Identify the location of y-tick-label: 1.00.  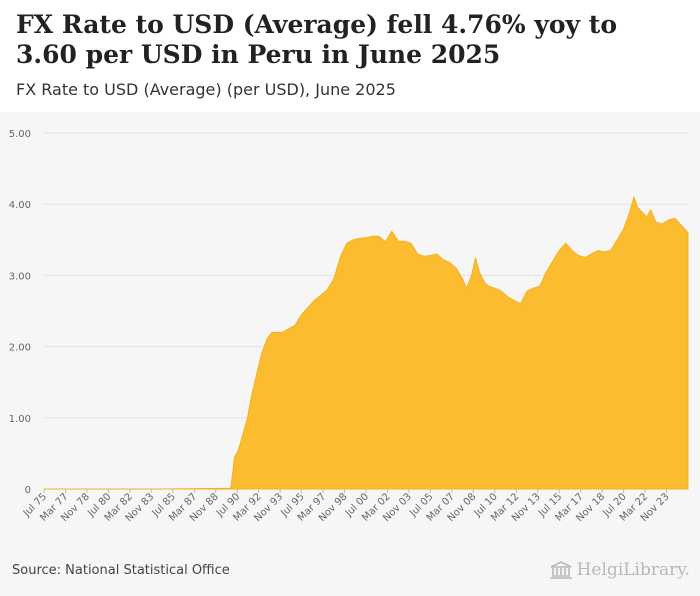
(20, 419).